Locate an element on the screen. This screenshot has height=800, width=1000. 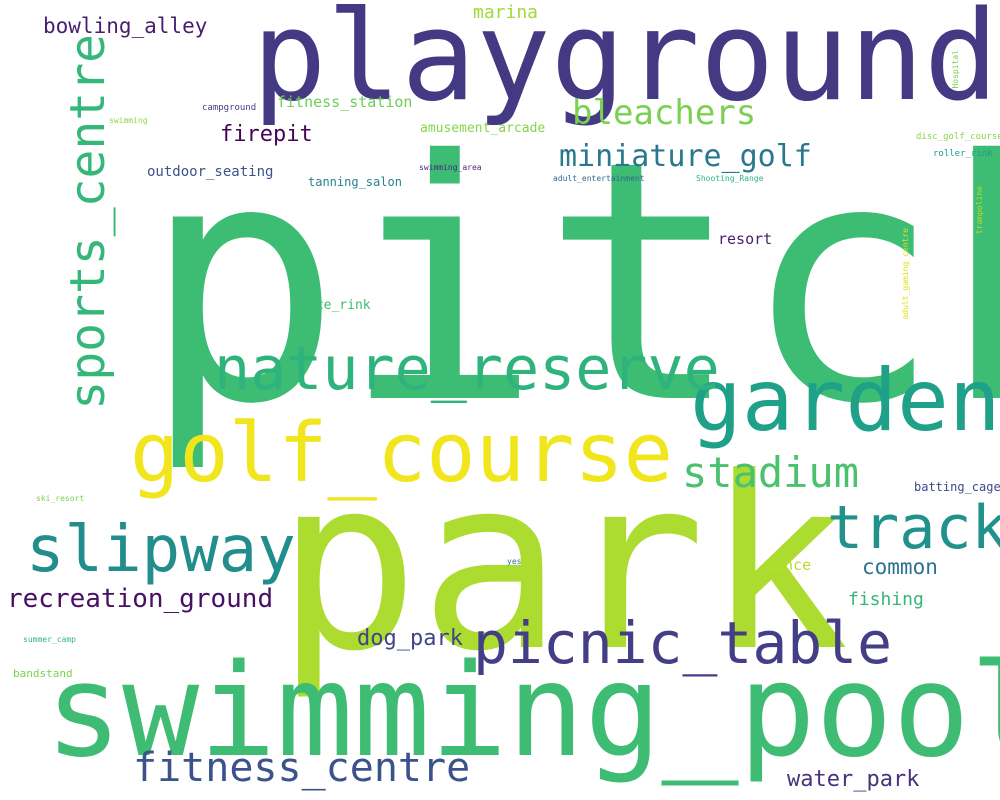
word-outdoor-seating: outdoor_seating is located at coordinates (210, 172).